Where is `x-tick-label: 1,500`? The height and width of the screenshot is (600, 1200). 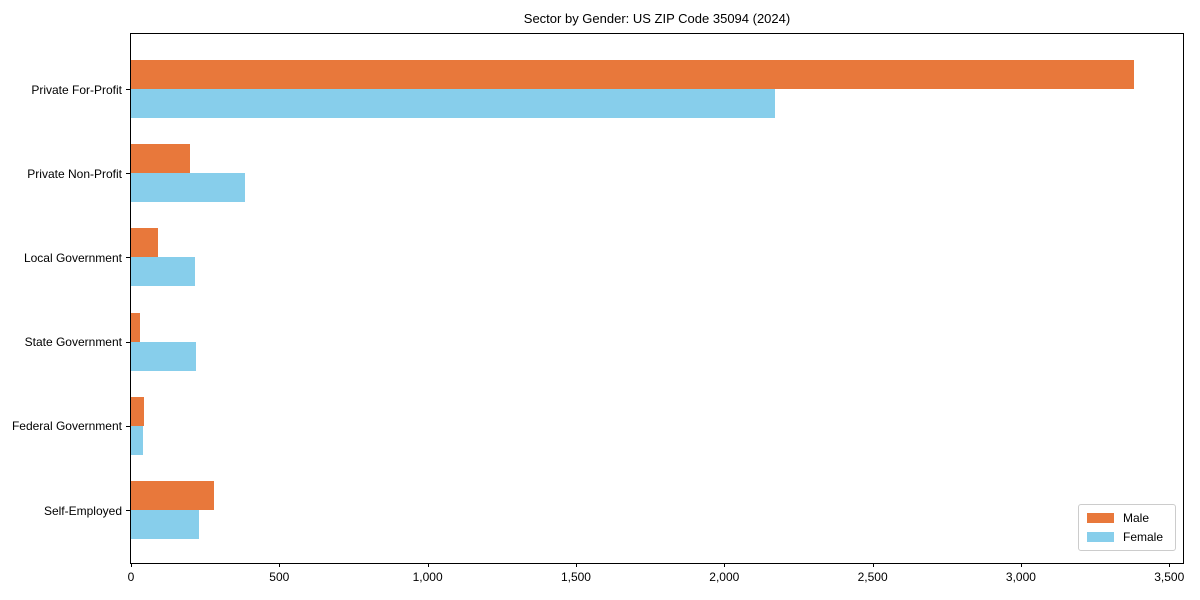
x-tick-label: 1,500 is located at coordinates (575, 577).